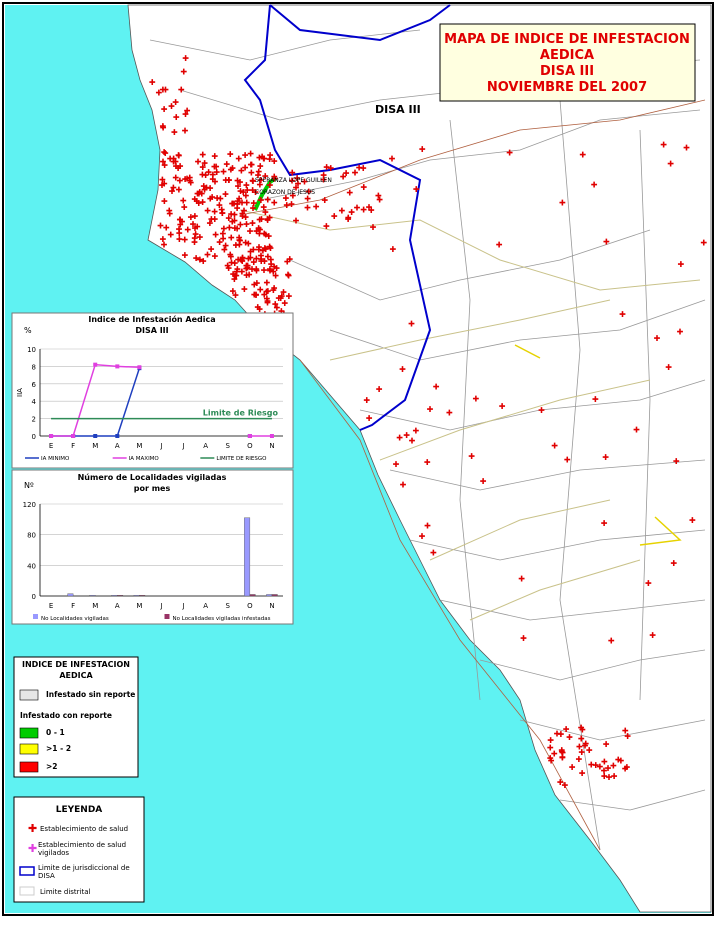 The width and height of the screenshot is (716, 928). I want to click on legend-symbol, so click(27, 871).